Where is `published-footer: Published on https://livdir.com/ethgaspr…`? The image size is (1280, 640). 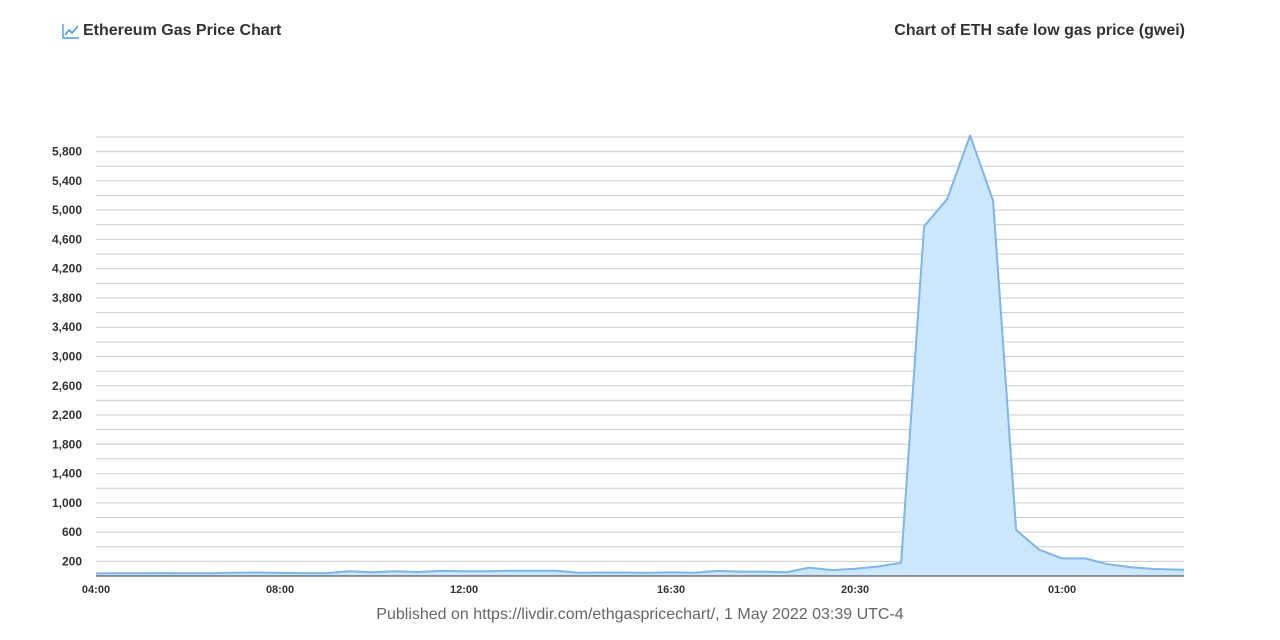 published-footer: Published on https://livdir.com/ethgaspr… is located at coordinates (640, 614).